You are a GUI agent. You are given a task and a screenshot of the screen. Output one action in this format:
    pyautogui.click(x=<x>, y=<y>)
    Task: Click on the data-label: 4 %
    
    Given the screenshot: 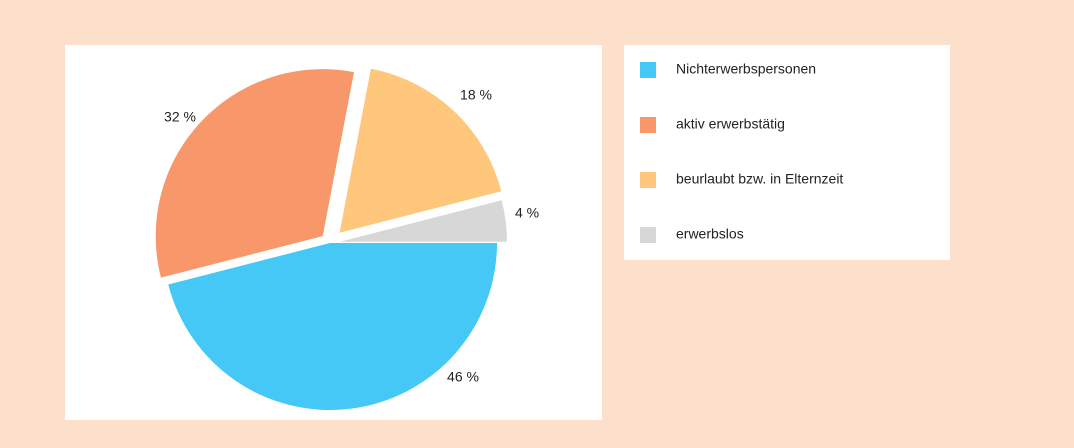 What is the action you would take?
    pyautogui.click(x=527, y=213)
    